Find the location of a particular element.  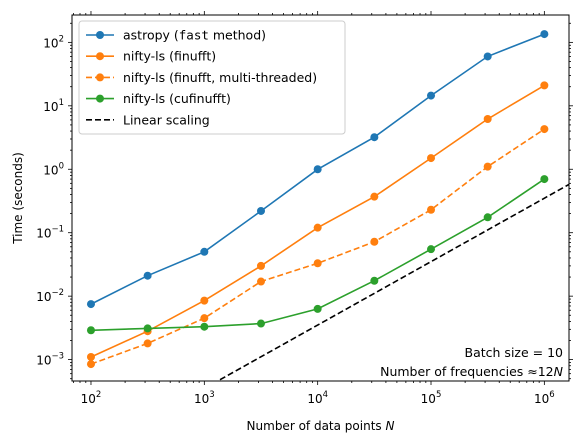

legend-item-3: nifty-ls (cufinufft) is located at coordinates (158, 98).